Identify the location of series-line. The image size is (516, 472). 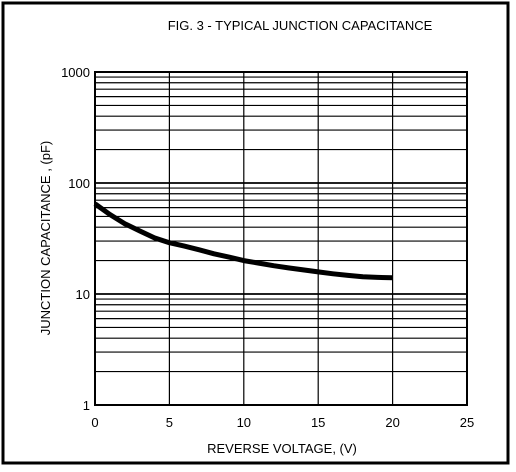
(243, 241).